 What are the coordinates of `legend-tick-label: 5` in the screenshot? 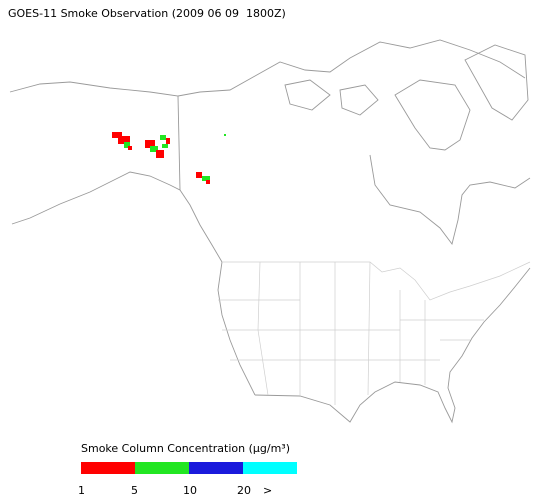 It's located at (134, 490).